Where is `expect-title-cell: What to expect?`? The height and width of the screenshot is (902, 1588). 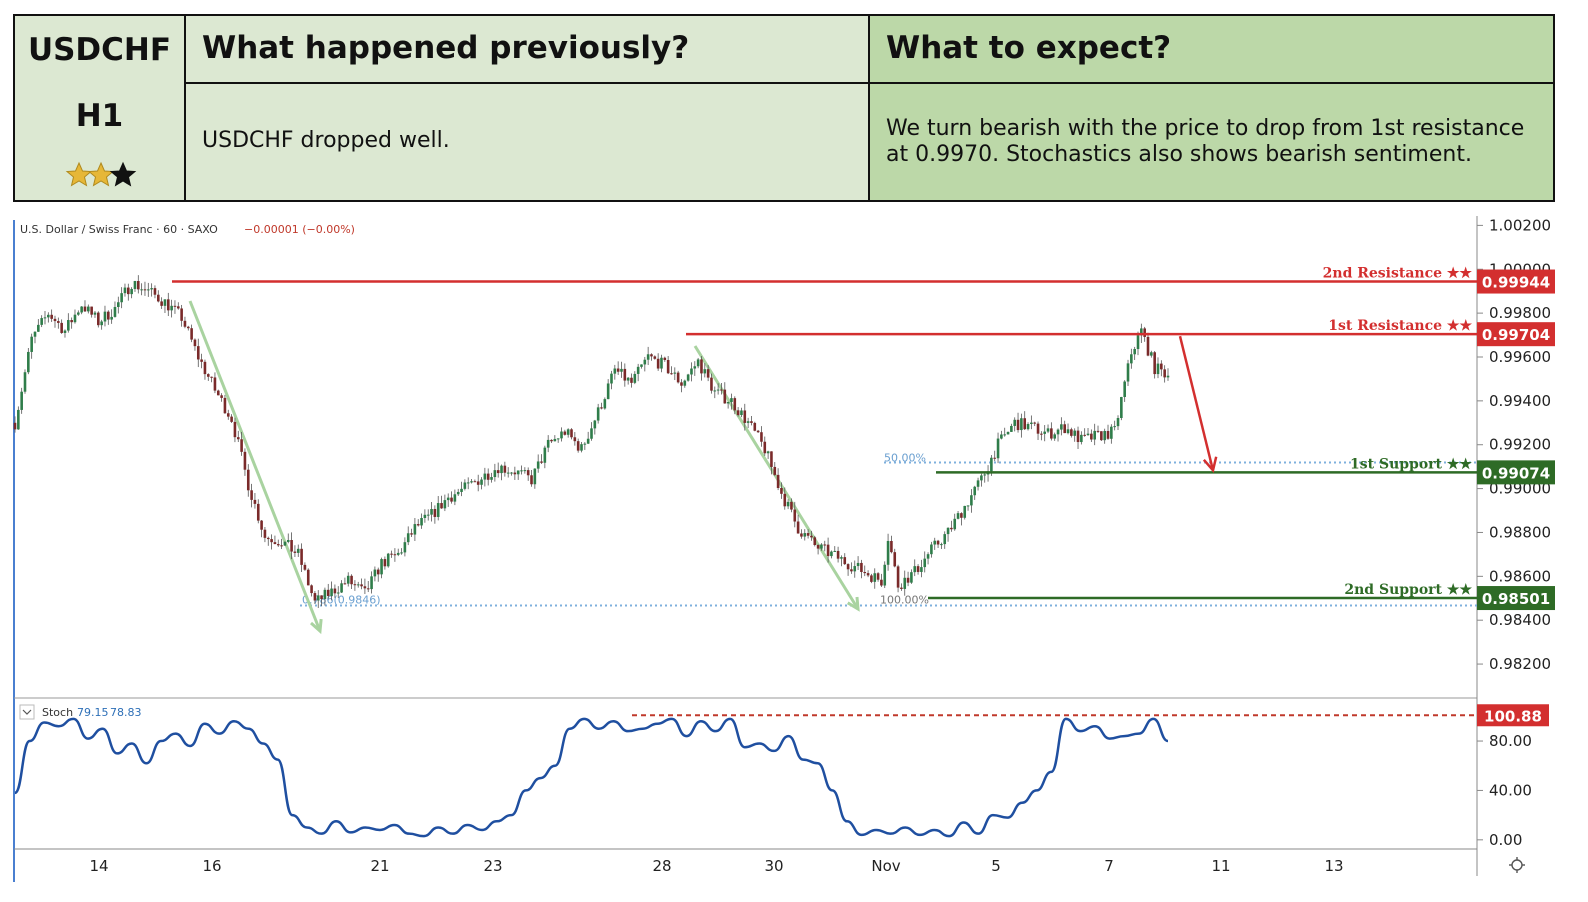
expect-title-cell: What to expect? is located at coordinates (1211, 49).